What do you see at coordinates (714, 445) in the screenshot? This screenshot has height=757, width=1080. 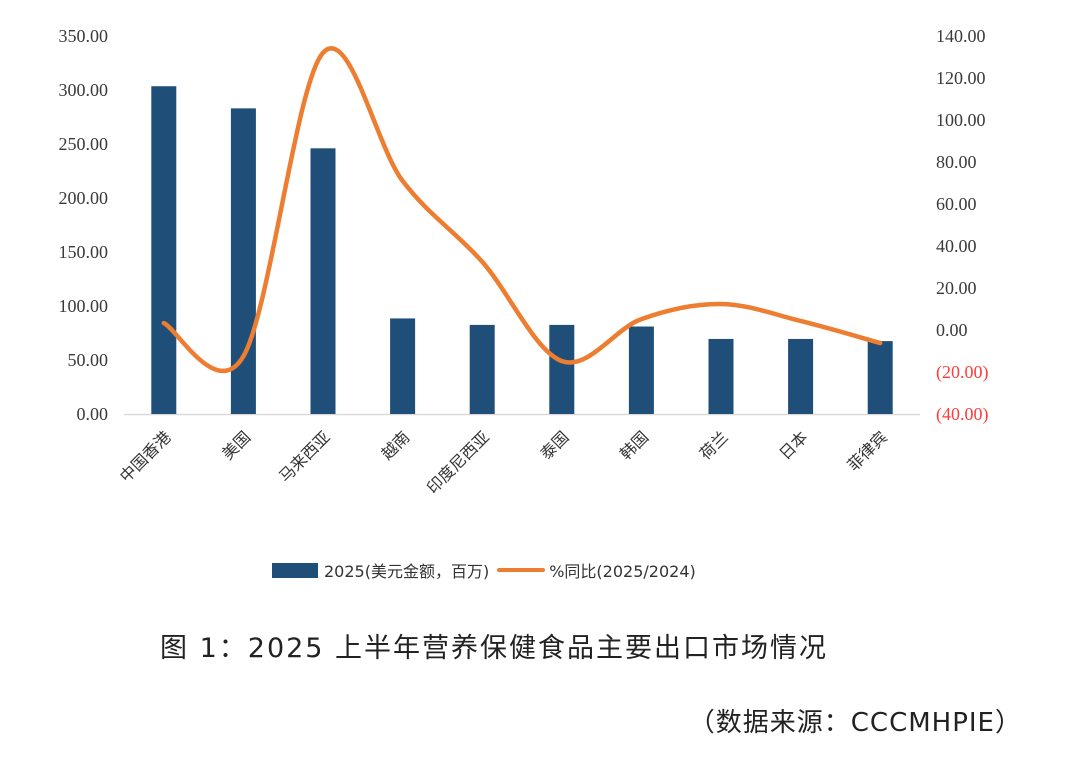 I see `category-label: 荷兰` at bounding box center [714, 445].